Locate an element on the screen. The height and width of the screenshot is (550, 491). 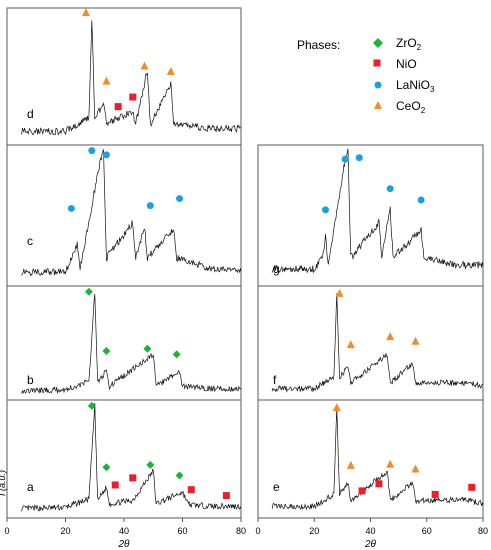
panel-label-c: c is located at coordinates (30, 241).